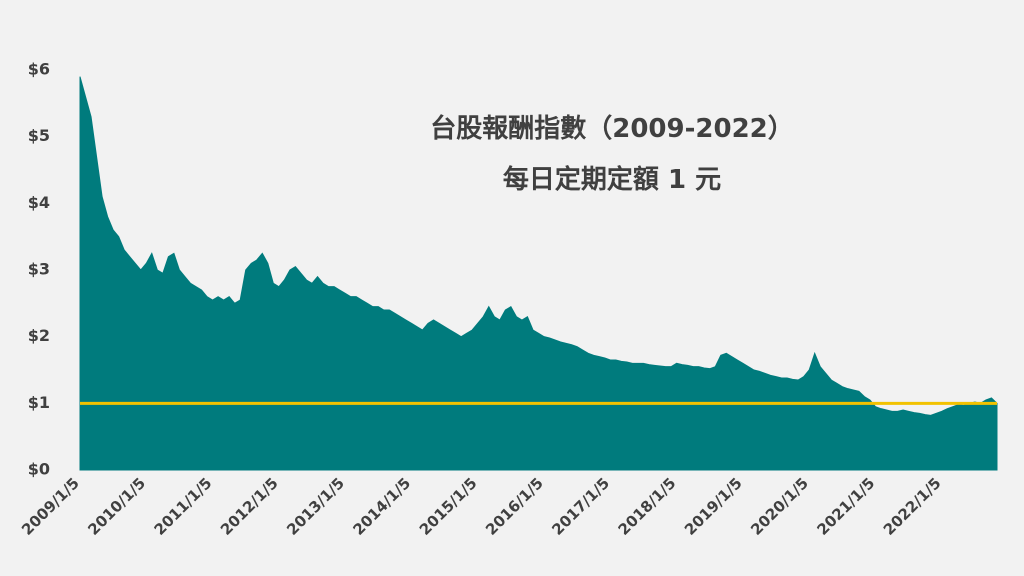 The width and height of the screenshot is (1024, 576). What do you see at coordinates (39, 269) in the screenshot?
I see `y-tick-label: $3` at bounding box center [39, 269].